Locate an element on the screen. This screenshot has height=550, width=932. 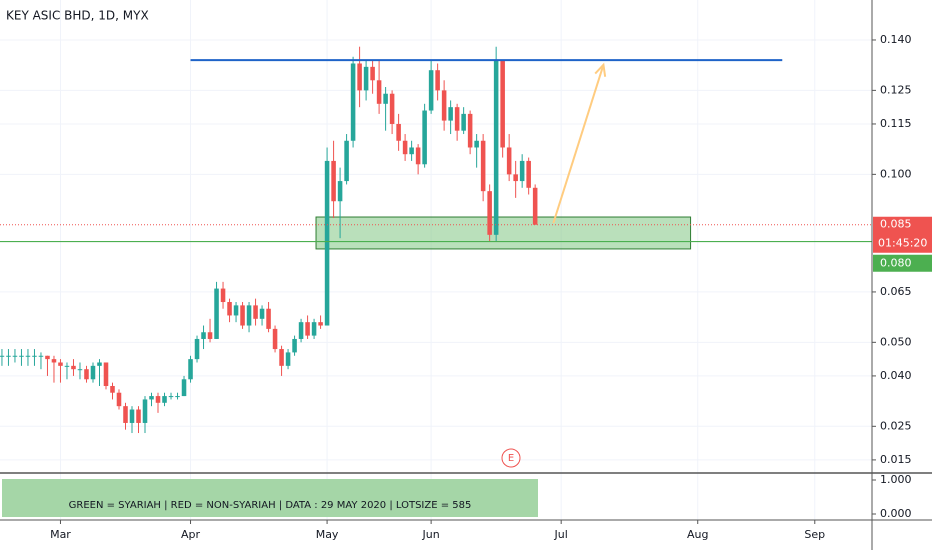
x-tick-label: May is located at coordinates (327, 534).